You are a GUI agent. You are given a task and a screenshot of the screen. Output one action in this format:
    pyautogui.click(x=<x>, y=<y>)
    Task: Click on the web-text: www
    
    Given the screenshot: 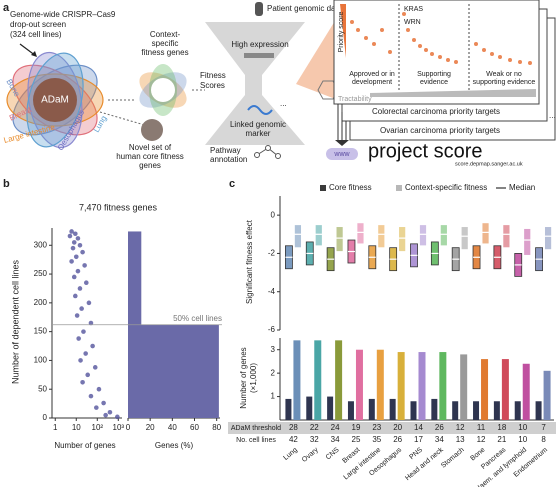 What is the action you would take?
    pyautogui.click(x=341, y=154)
    